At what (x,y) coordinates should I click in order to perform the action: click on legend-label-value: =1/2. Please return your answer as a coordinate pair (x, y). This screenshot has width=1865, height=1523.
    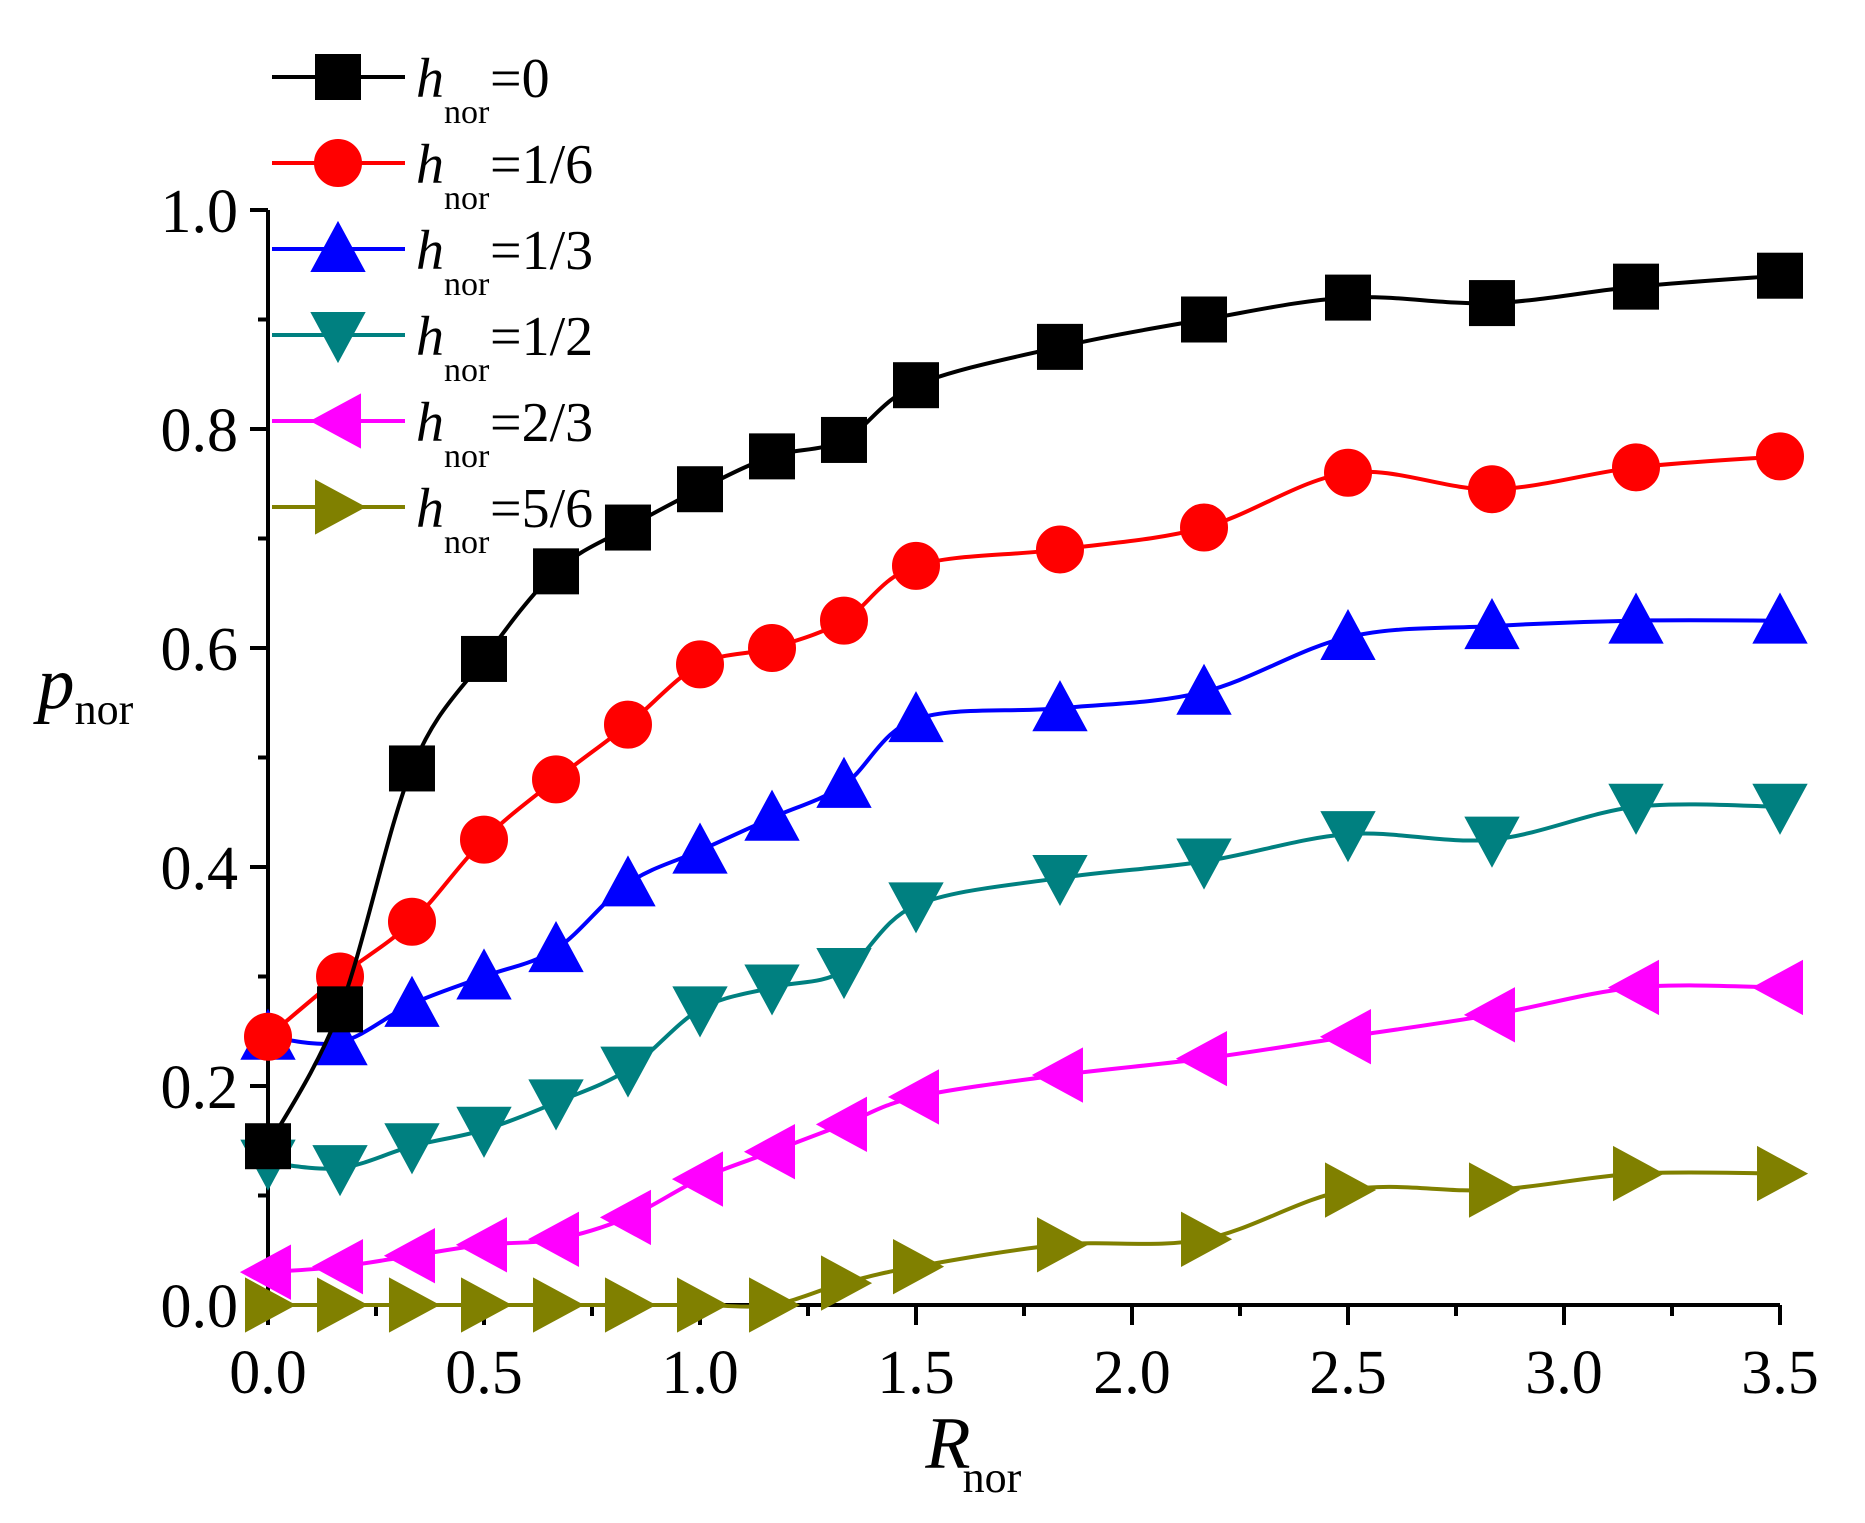
    Looking at the image, I should click on (541, 337).